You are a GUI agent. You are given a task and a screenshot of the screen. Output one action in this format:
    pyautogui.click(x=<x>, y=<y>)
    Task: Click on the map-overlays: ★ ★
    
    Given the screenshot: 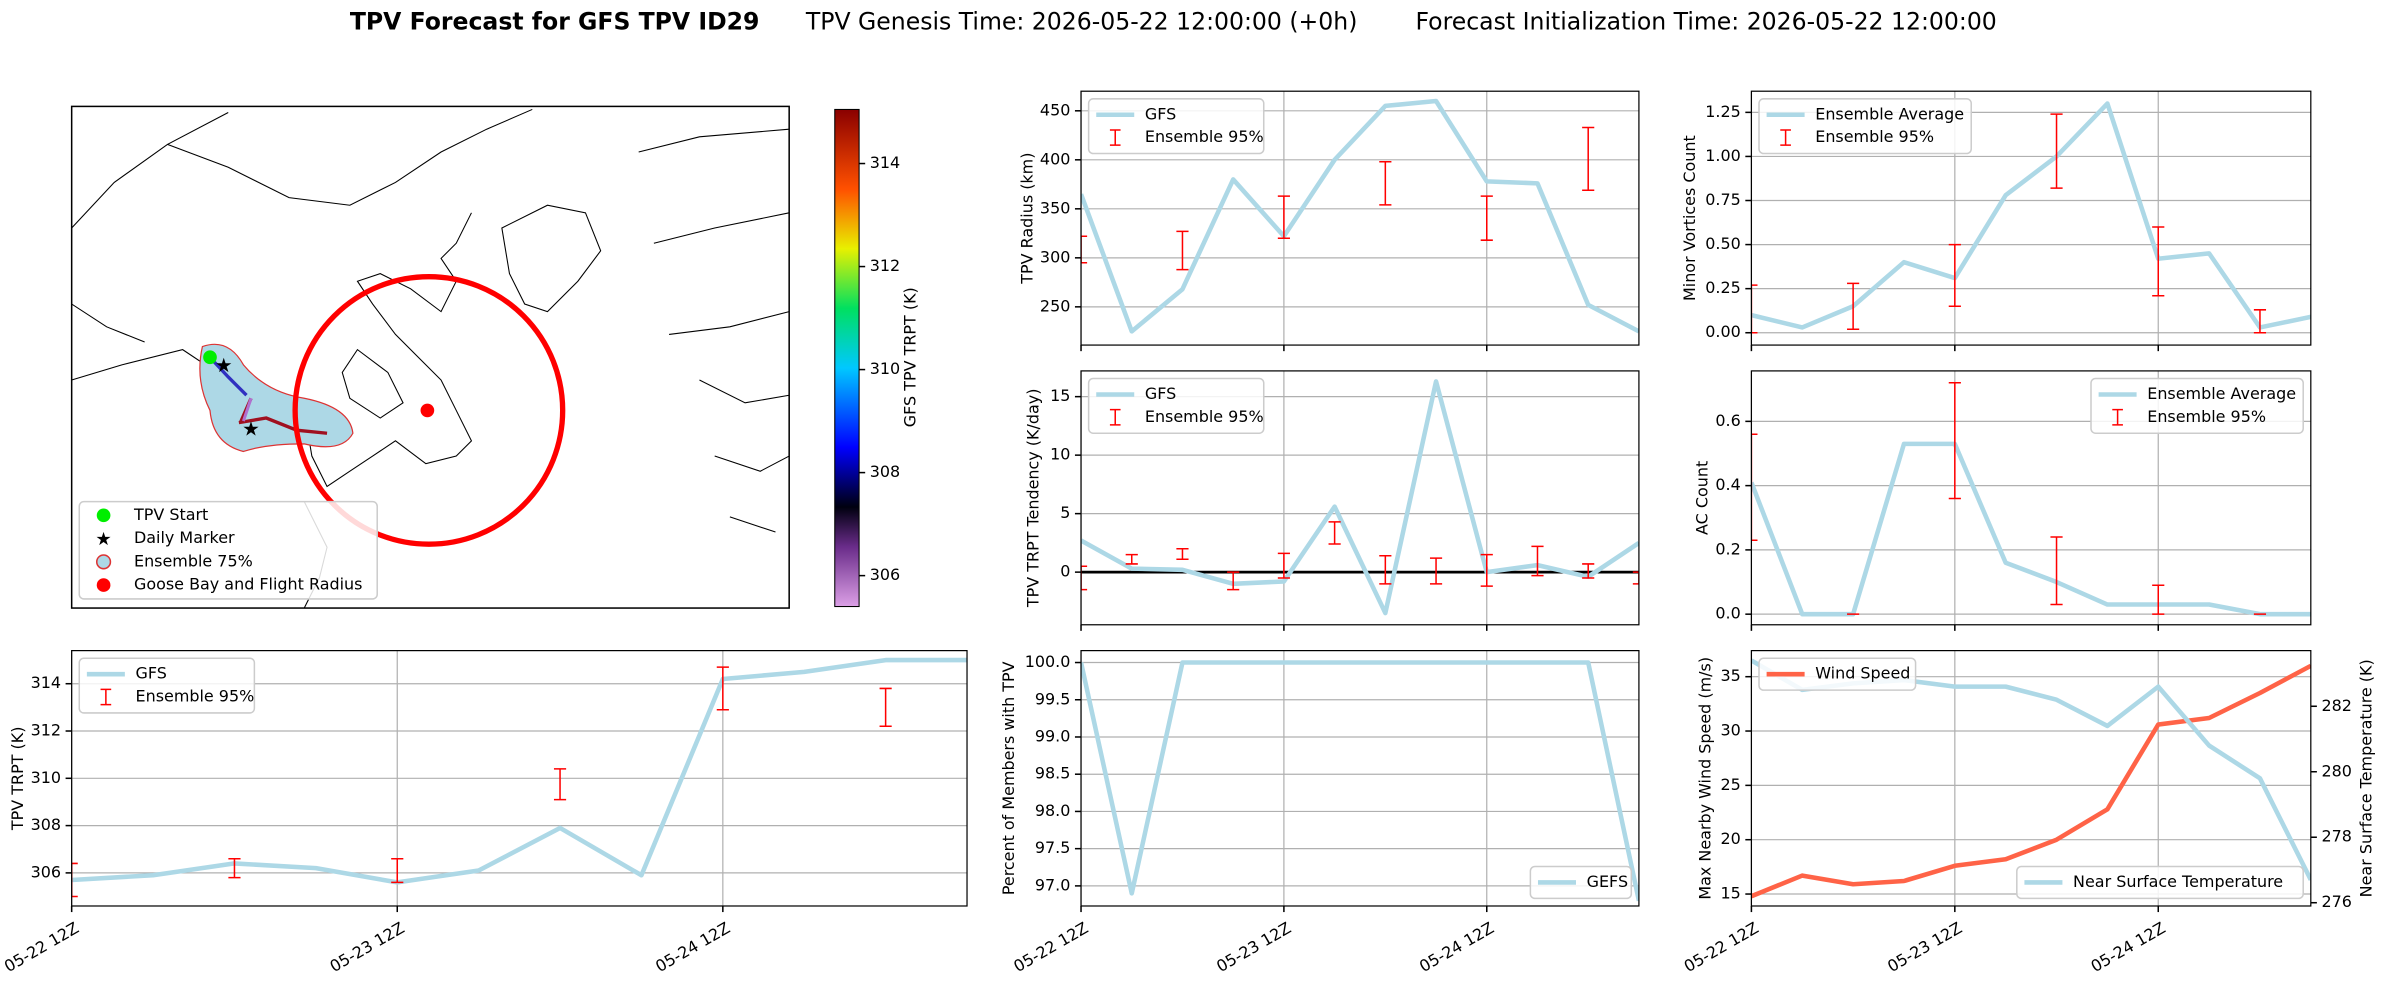 What is the action you would take?
    pyautogui.click(x=382, y=410)
    